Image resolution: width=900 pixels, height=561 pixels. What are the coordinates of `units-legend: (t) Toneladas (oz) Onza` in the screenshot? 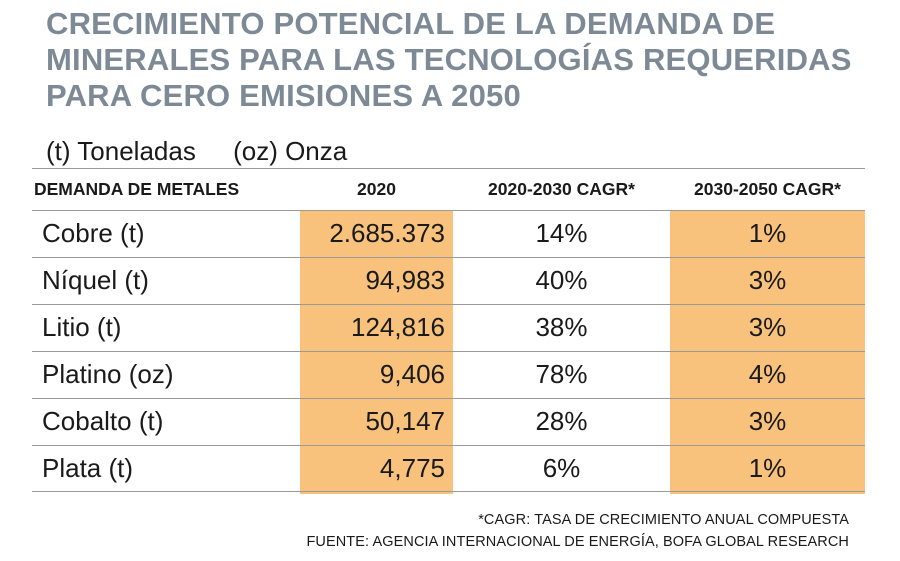 It's located at (196, 151).